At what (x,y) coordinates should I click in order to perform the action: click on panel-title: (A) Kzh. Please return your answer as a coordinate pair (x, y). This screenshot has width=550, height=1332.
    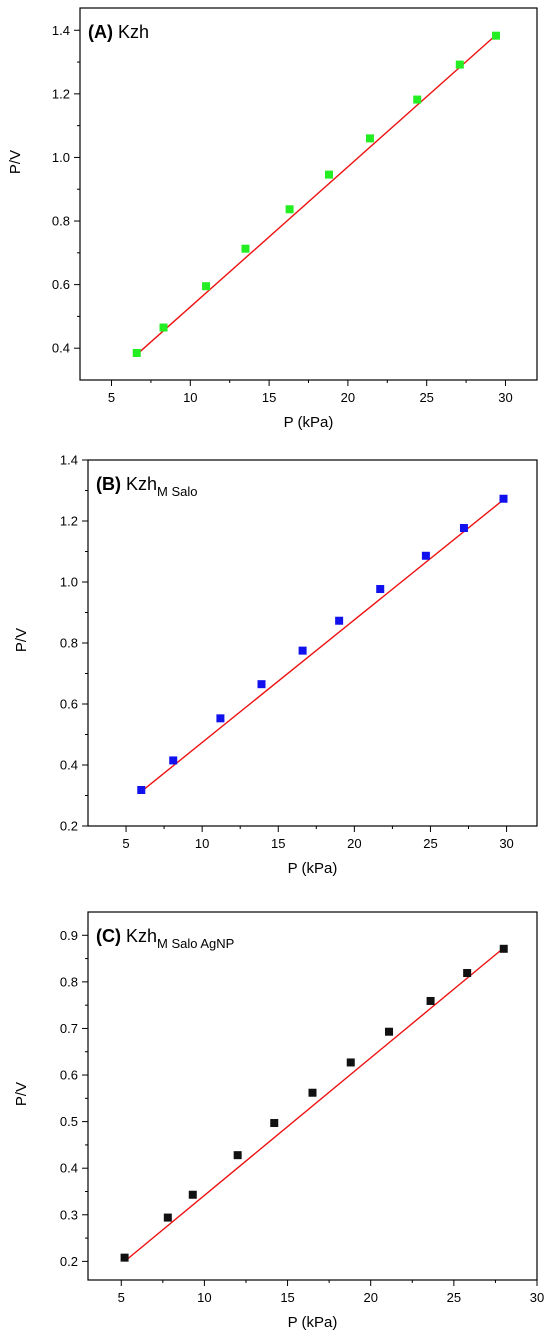
    Looking at the image, I should click on (118, 32).